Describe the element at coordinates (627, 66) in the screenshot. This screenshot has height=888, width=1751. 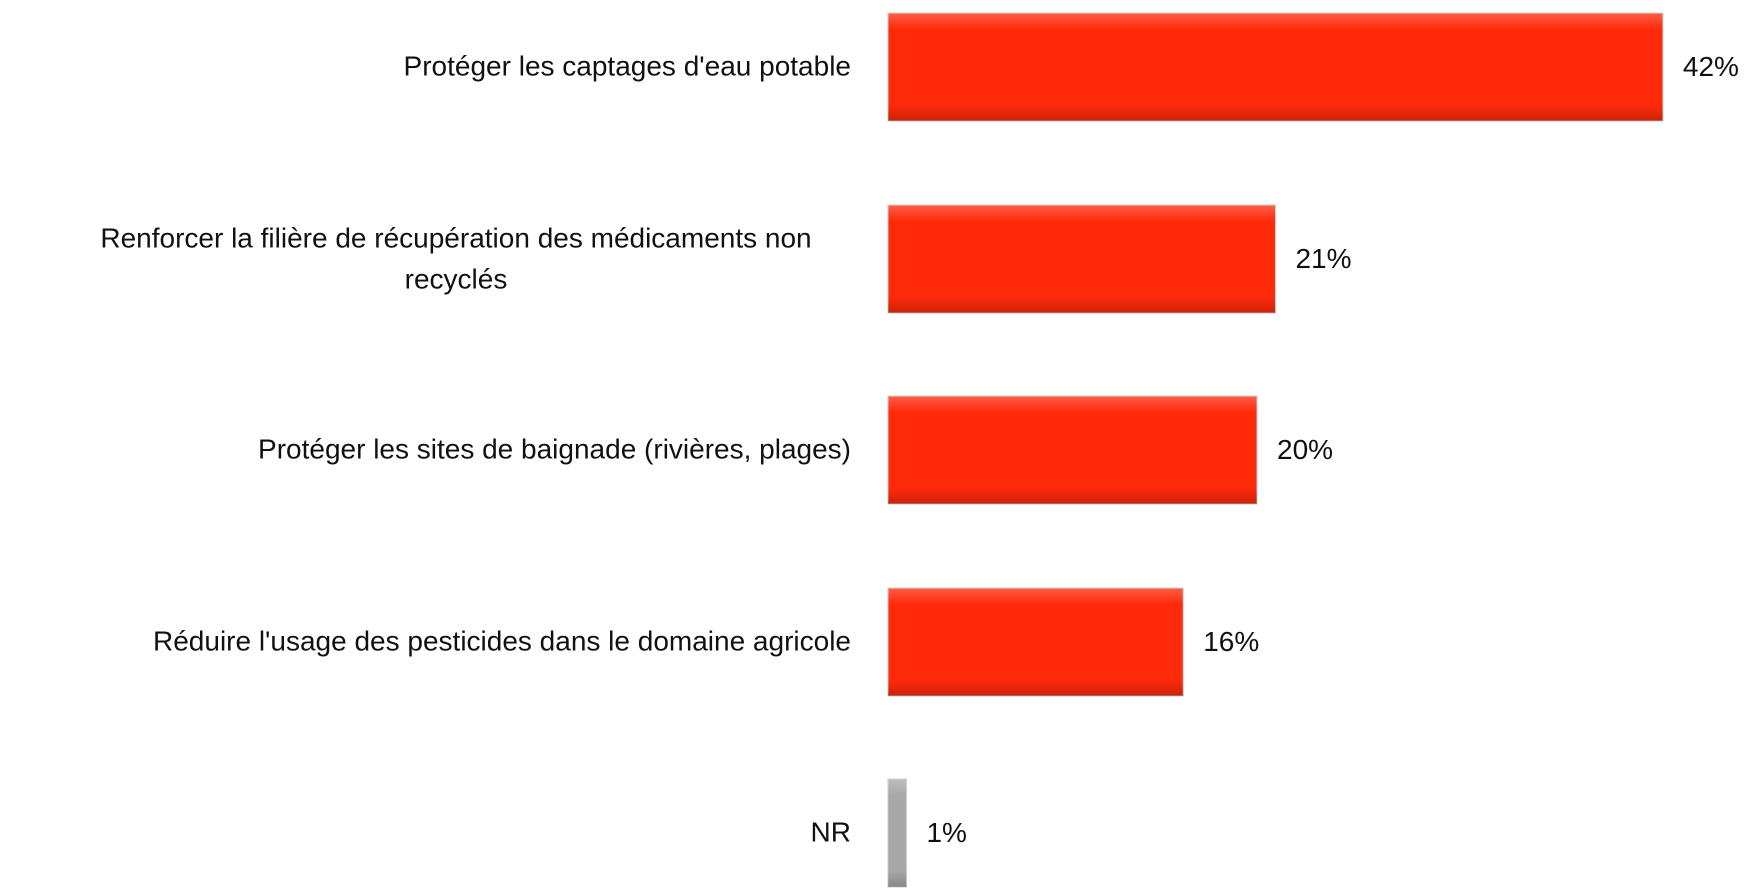
I see `category-label: Protéger les captages d'eau potable` at that location.